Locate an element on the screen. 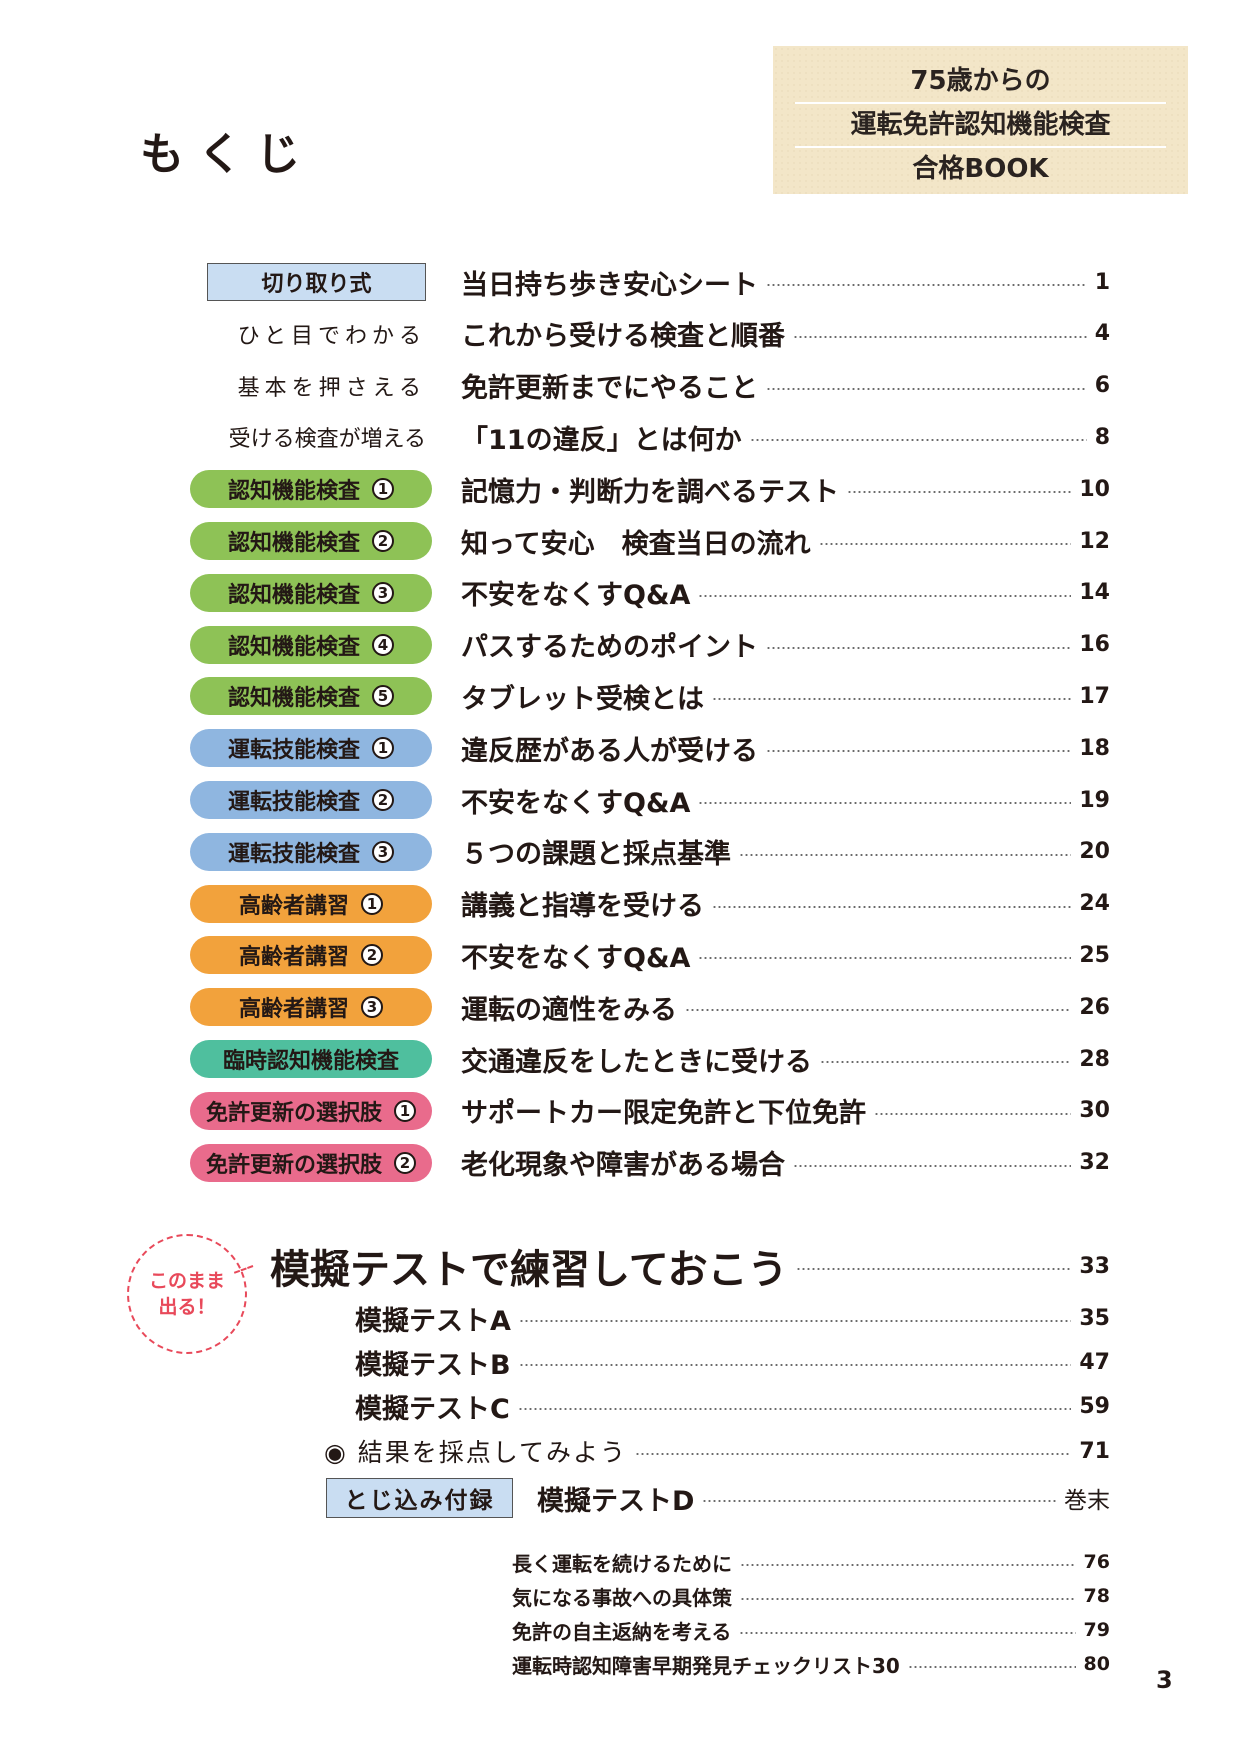 The image size is (1240, 1754). toc-row: 認知機能検査 4 パスするためのポイント 16 is located at coordinates (620, 643).